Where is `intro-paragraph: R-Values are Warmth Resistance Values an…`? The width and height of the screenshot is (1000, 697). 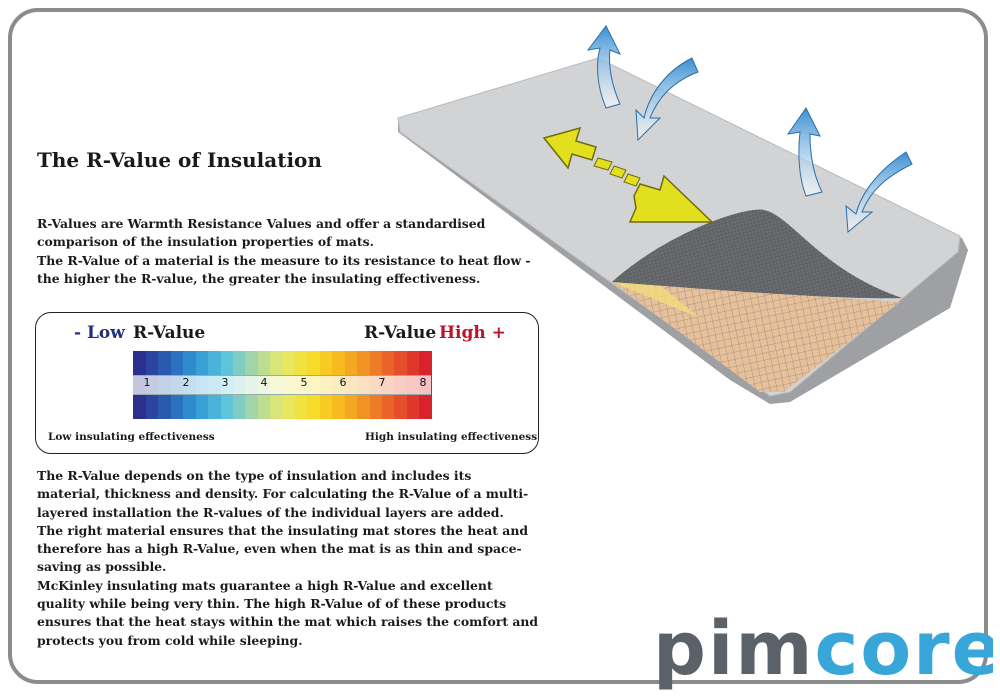
intro-paragraph: R-Values are Warmth Resistance Values an… is located at coordinates (284, 251).